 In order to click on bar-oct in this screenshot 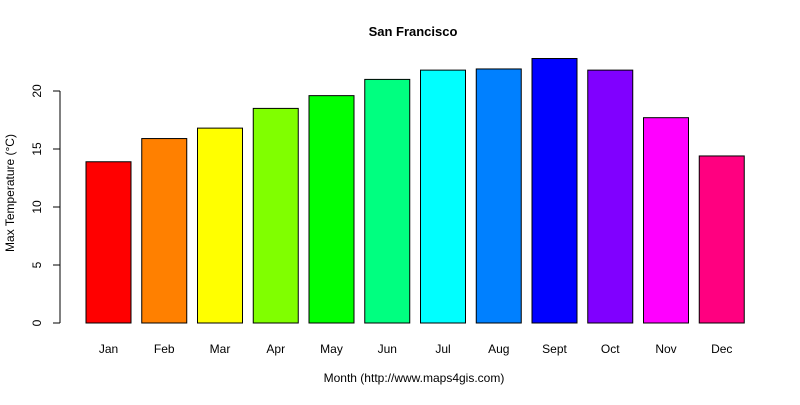, I will do `click(610, 196)`.